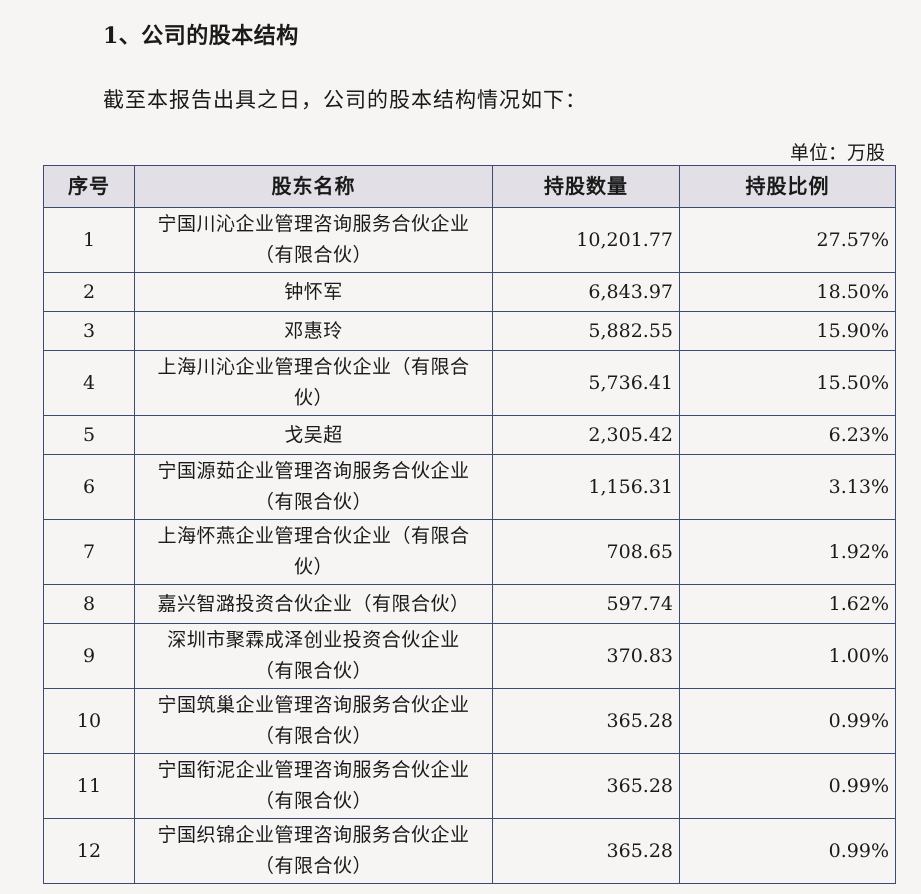  I want to click on table-row: 8 嘉兴智潞投资合伙企业（有限合伙） 597.74 1.62%, so click(469, 604).